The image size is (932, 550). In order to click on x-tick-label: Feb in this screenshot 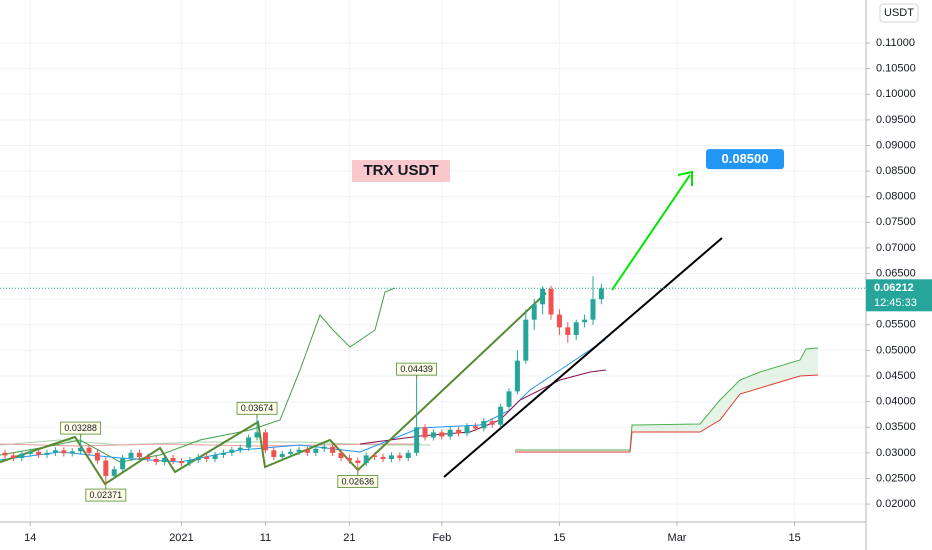, I will do `click(441, 538)`.